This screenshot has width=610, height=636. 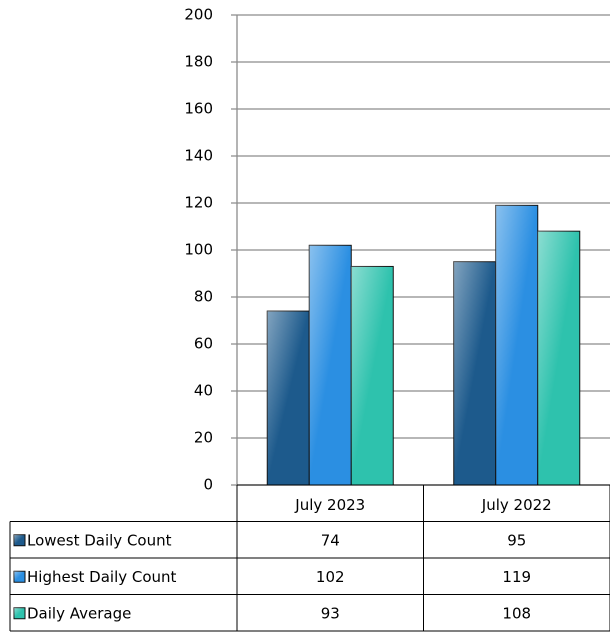 What do you see at coordinates (208, 485) in the screenshot?
I see `y-tick-label: 0` at bounding box center [208, 485].